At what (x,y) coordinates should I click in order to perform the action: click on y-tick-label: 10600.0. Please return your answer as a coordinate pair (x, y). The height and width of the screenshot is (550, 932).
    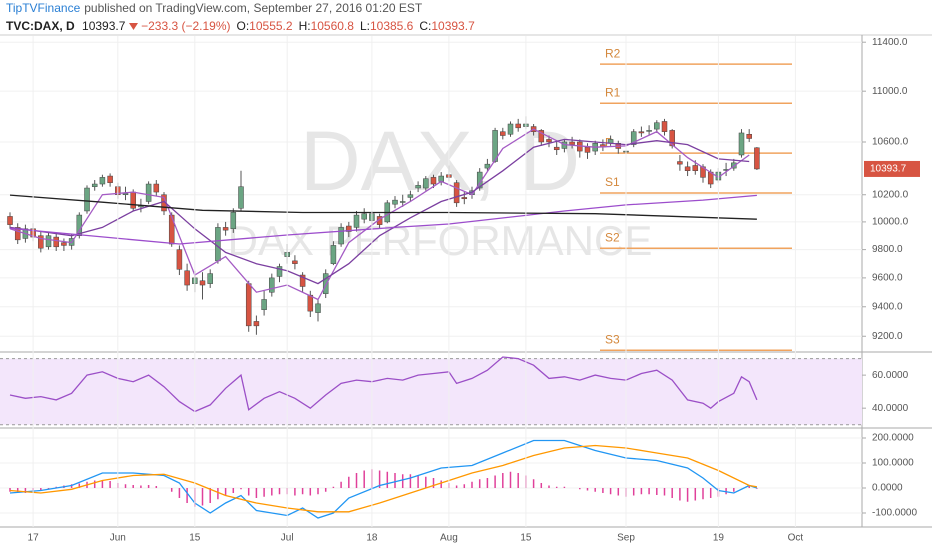
    Looking at the image, I should click on (890, 142).